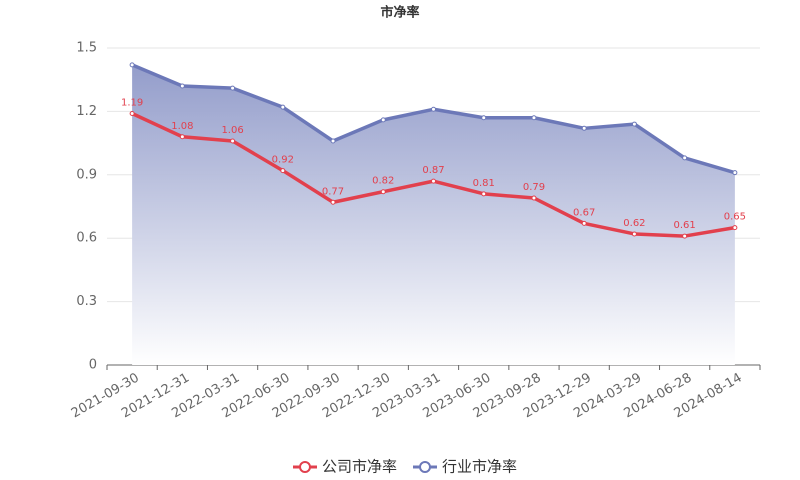 This screenshot has height=480, width=800. What do you see at coordinates (484, 183) in the screenshot?
I see `value-label: 0.81` at bounding box center [484, 183].